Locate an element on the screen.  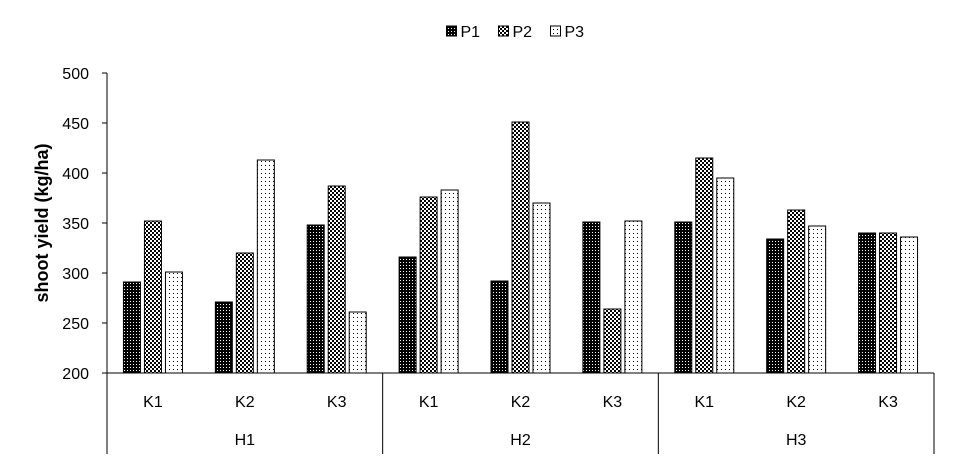
x-group-label: H3 is located at coordinates (796, 440).